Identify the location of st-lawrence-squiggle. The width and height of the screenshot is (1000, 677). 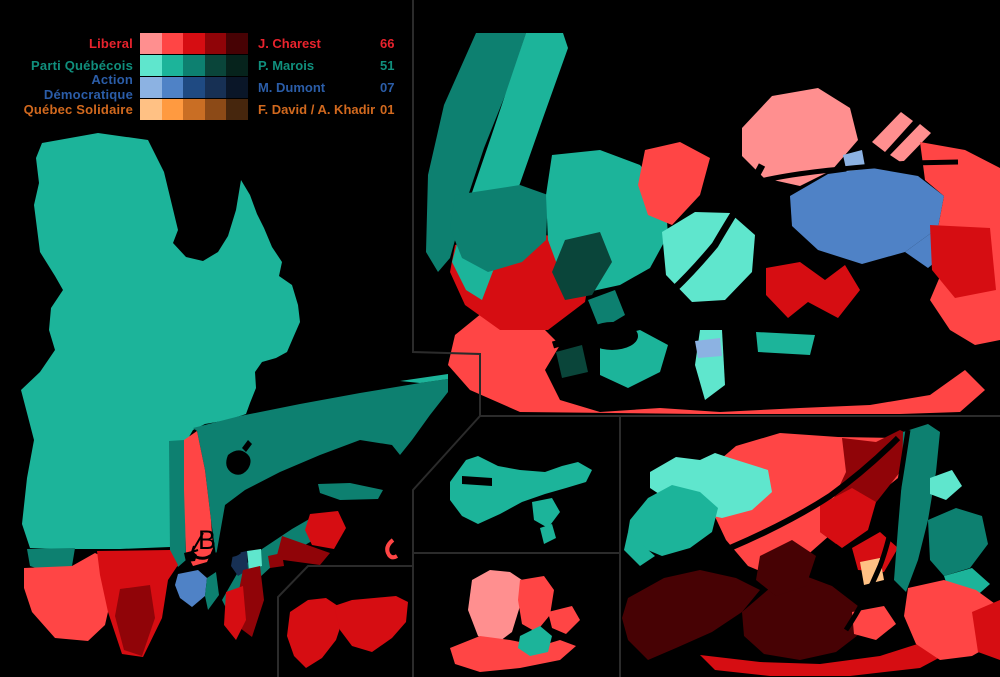
(218, 555).